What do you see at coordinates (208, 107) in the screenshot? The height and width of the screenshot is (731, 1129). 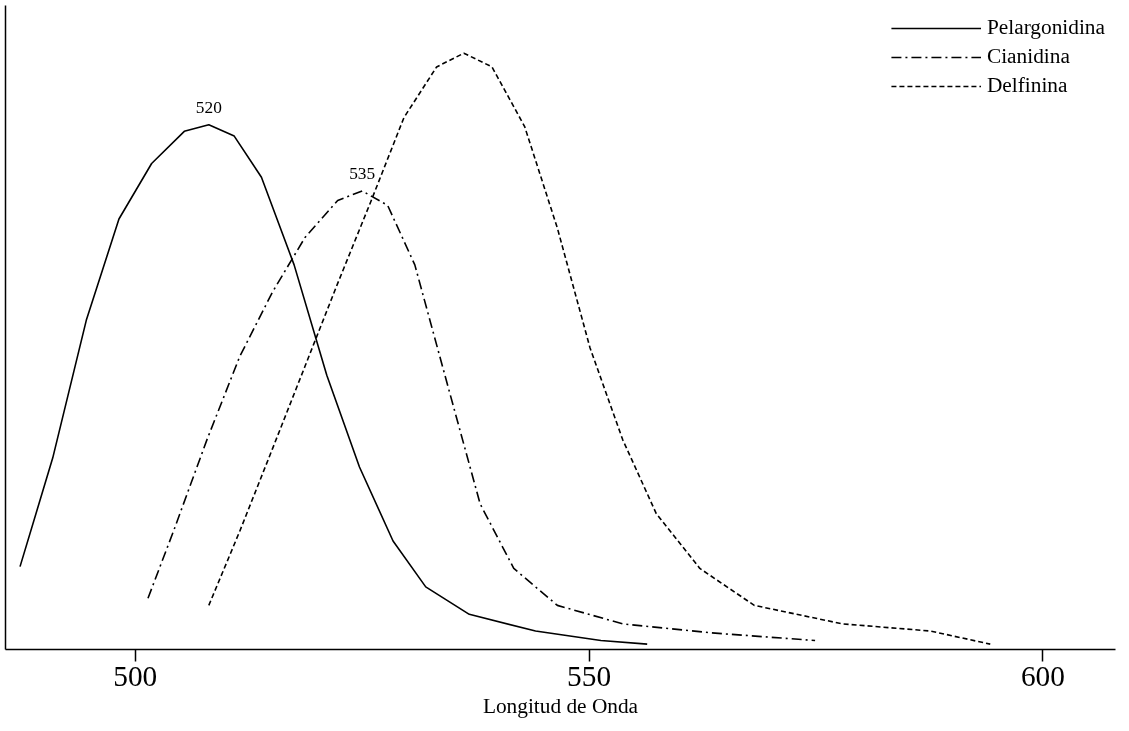 I see `annotation: 520` at bounding box center [208, 107].